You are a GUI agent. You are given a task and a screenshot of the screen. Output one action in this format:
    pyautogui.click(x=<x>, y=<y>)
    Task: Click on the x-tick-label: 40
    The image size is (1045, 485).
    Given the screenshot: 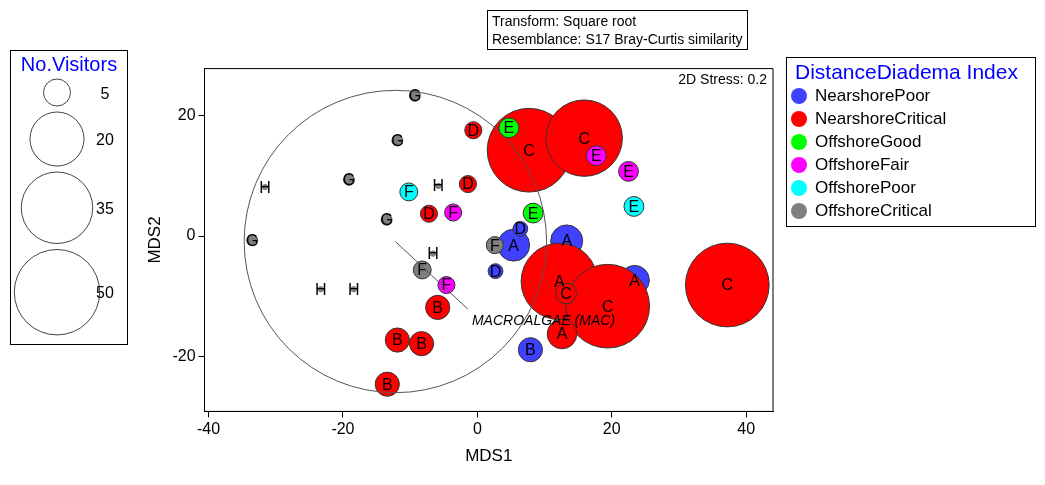 What is the action you would take?
    pyautogui.click(x=746, y=429)
    